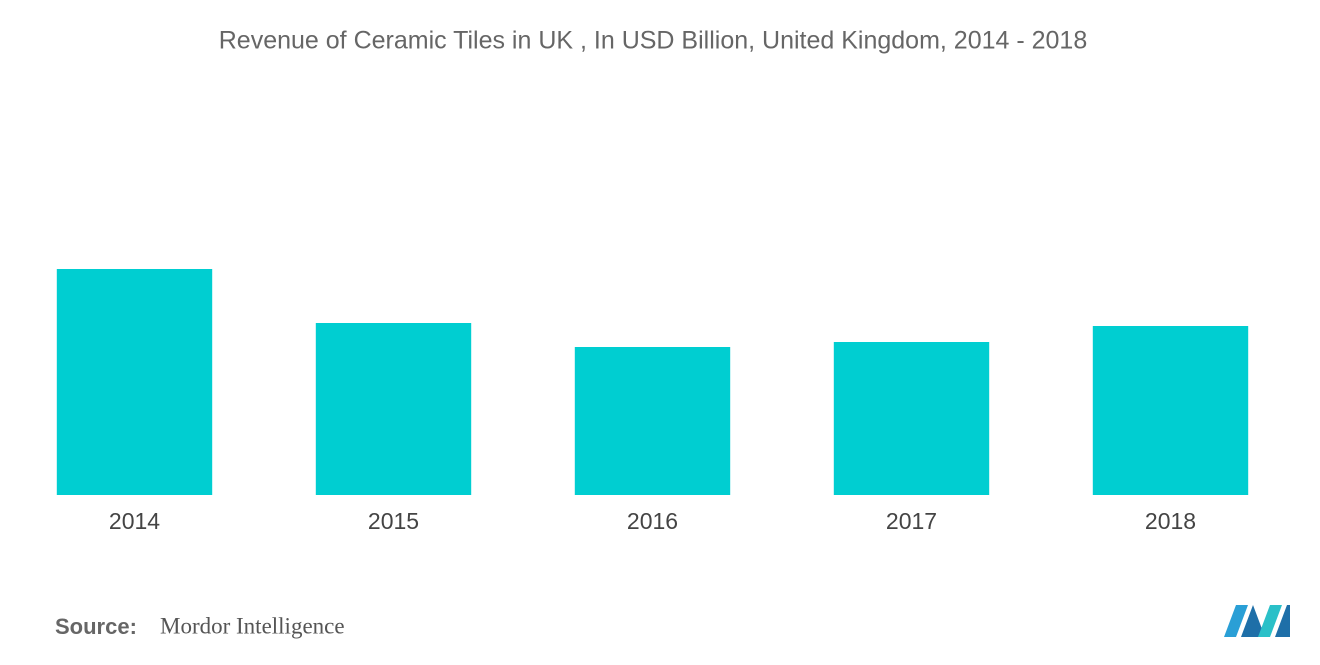  What do you see at coordinates (652, 521) in the screenshot?
I see `x-tick-label: 2016` at bounding box center [652, 521].